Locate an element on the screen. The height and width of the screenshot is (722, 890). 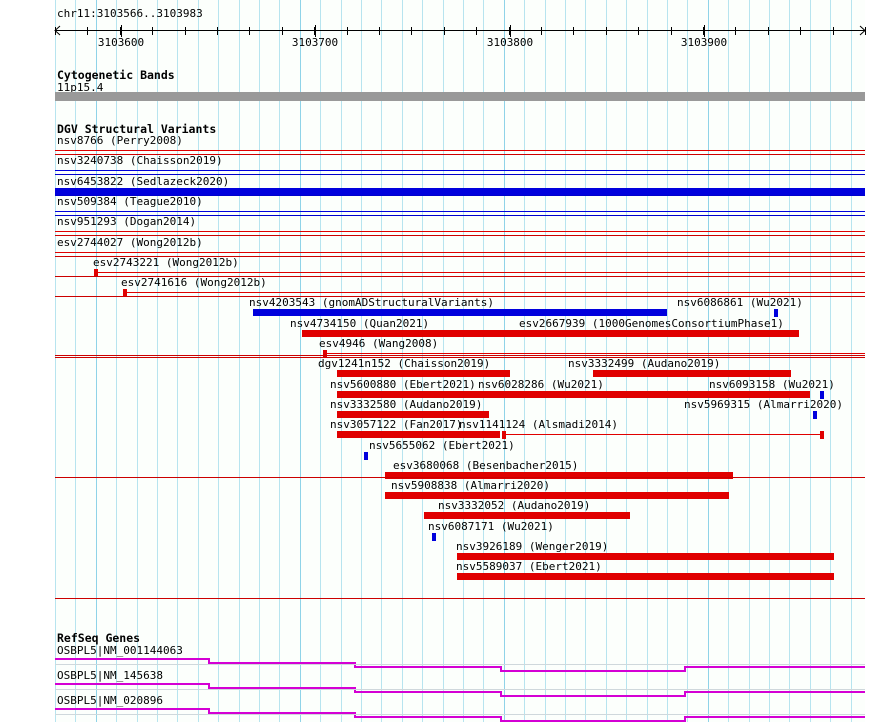
variant-label: nsv4734150 (Quan2021) is located at coordinates (360, 323).